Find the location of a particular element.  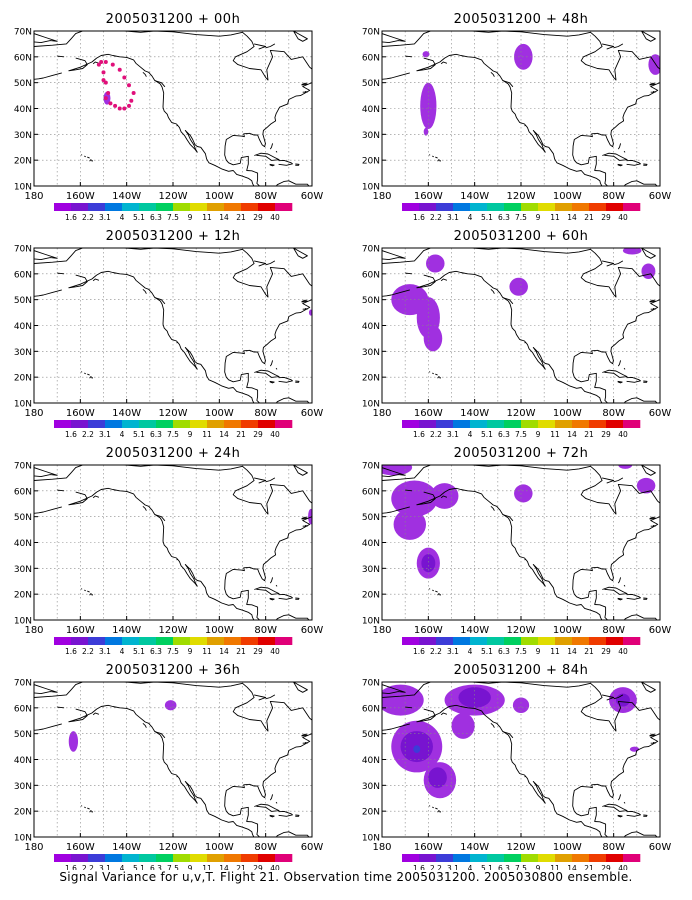

x-tick-label: 80W is located at coordinates (613, 413).